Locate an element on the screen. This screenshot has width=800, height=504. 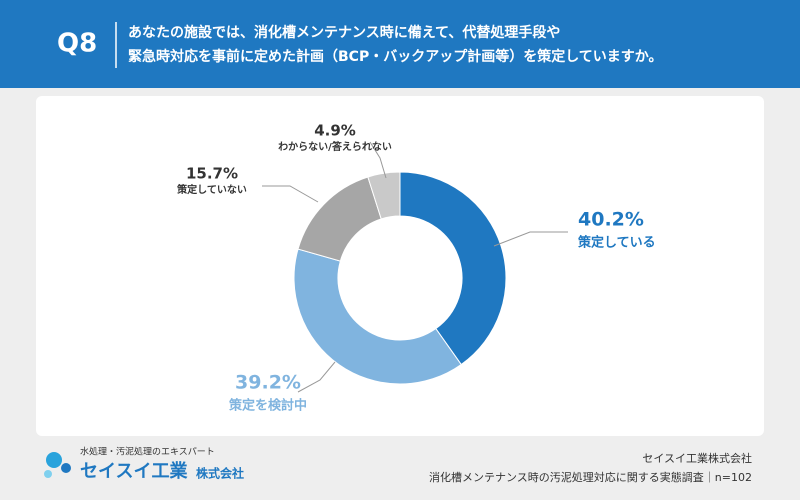
badge: Q8 is located at coordinates (77, 44).